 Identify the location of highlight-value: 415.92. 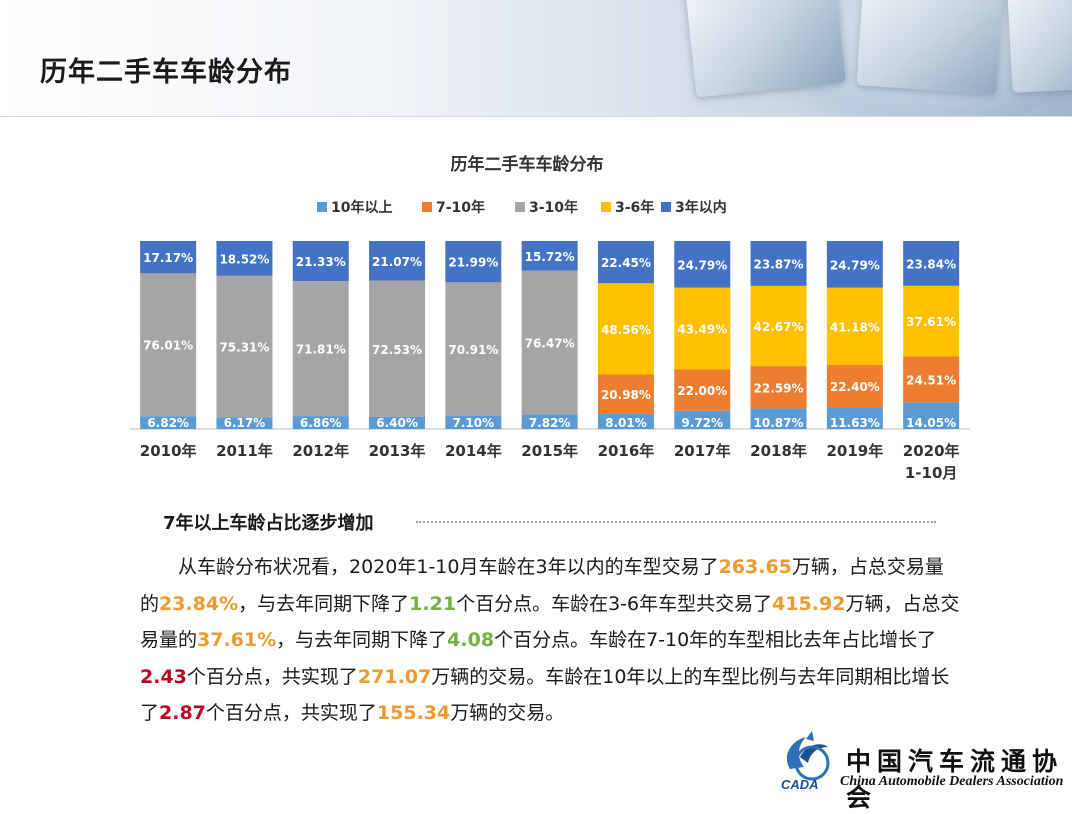
(809, 603).